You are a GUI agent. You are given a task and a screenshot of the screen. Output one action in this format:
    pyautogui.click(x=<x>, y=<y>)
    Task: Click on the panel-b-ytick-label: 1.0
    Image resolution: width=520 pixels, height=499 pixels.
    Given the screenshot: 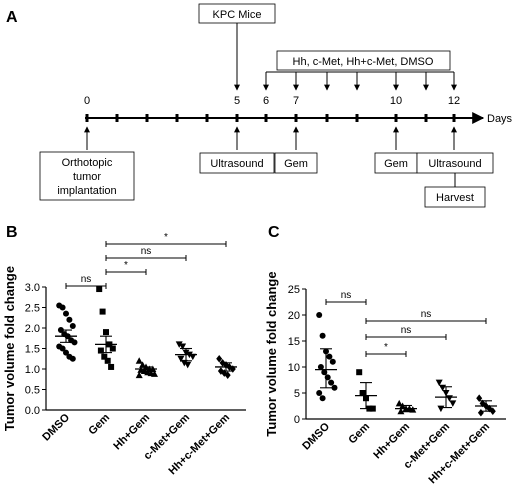 What is the action you would take?
    pyautogui.click(x=32, y=370)
    